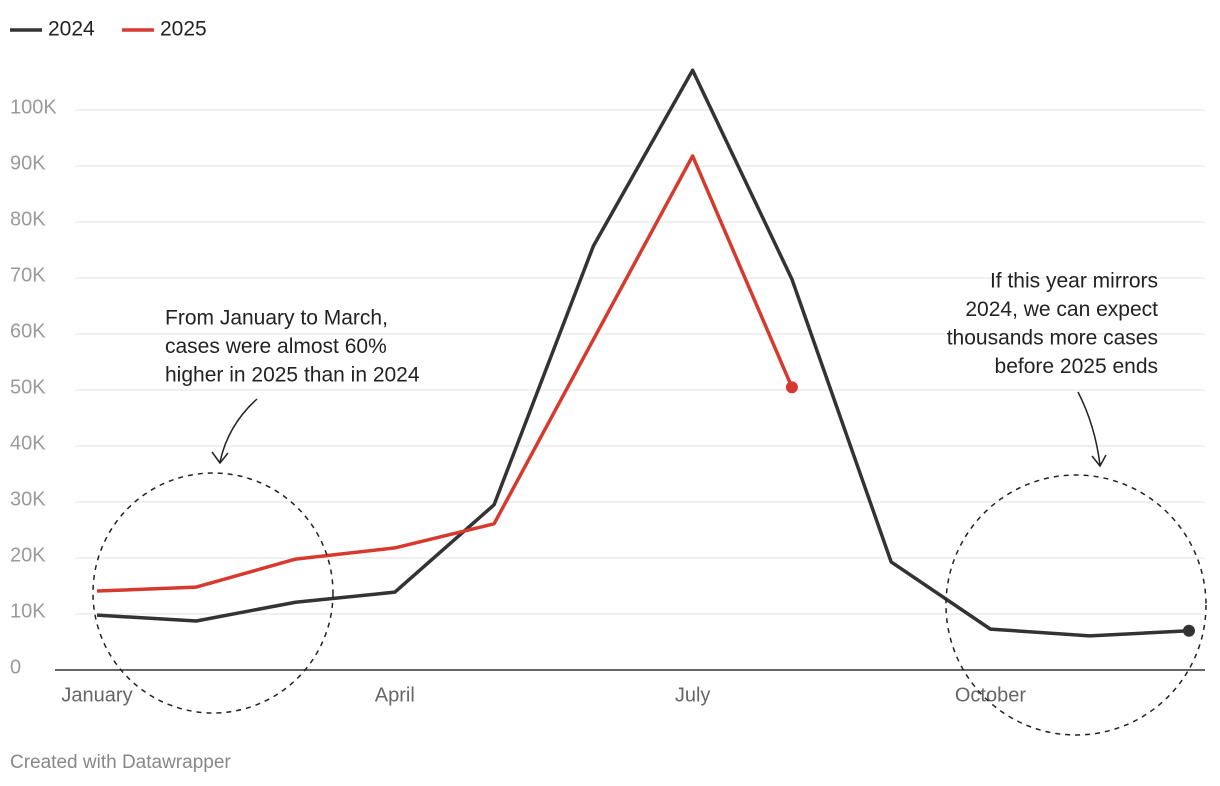 This screenshot has height=786, width=1220. What do you see at coordinates (96, 695) in the screenshot?
I see `x-tick-label: January` at bounding box center [96, 695].